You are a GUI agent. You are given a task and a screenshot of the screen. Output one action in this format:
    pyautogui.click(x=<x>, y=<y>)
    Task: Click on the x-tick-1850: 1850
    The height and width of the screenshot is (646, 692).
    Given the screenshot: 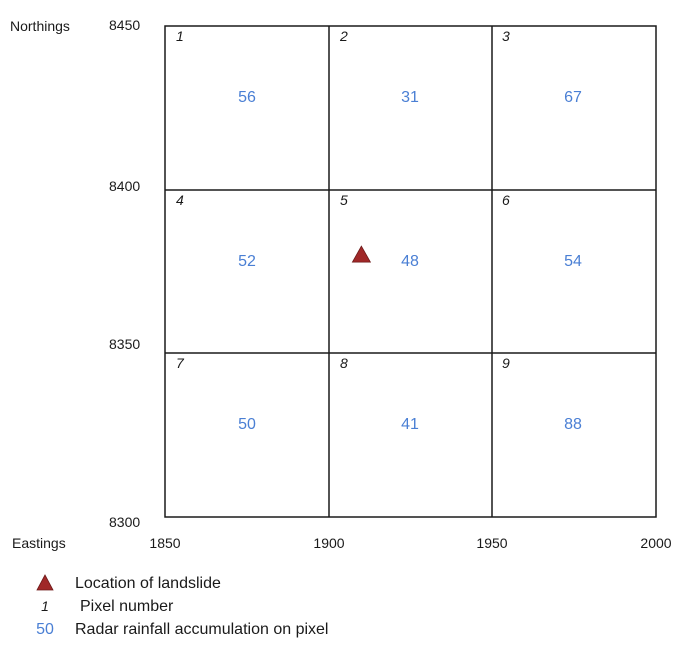 What is the action you would take?
    pyautogui.click(x=164, y=543)
    